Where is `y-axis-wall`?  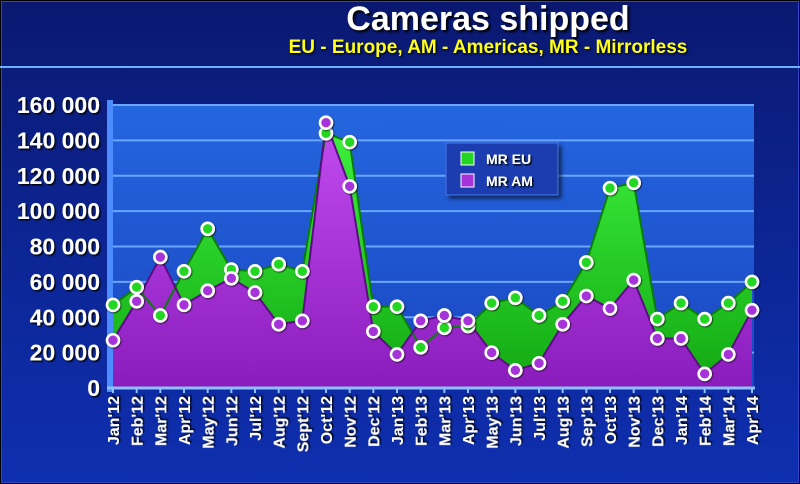
y-axis-wall is located at coordinates (110, 246).